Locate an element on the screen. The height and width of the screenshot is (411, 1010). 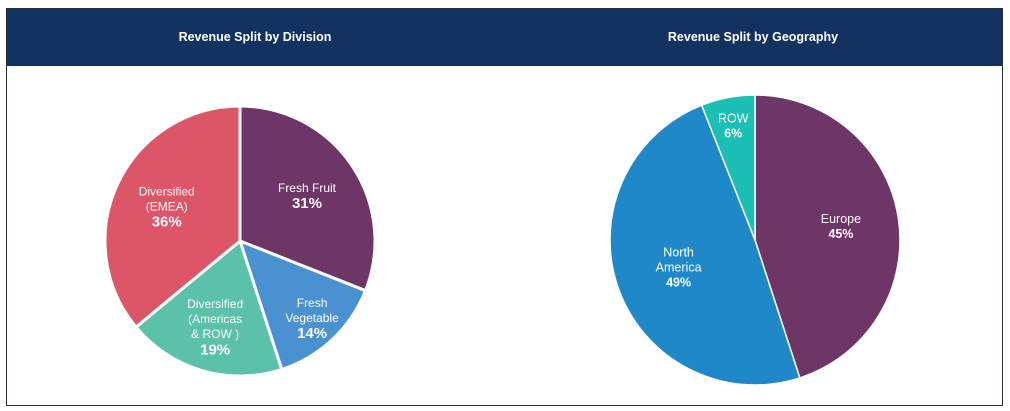
slice-label: (EMEA) is located at coordinates (167, 207).